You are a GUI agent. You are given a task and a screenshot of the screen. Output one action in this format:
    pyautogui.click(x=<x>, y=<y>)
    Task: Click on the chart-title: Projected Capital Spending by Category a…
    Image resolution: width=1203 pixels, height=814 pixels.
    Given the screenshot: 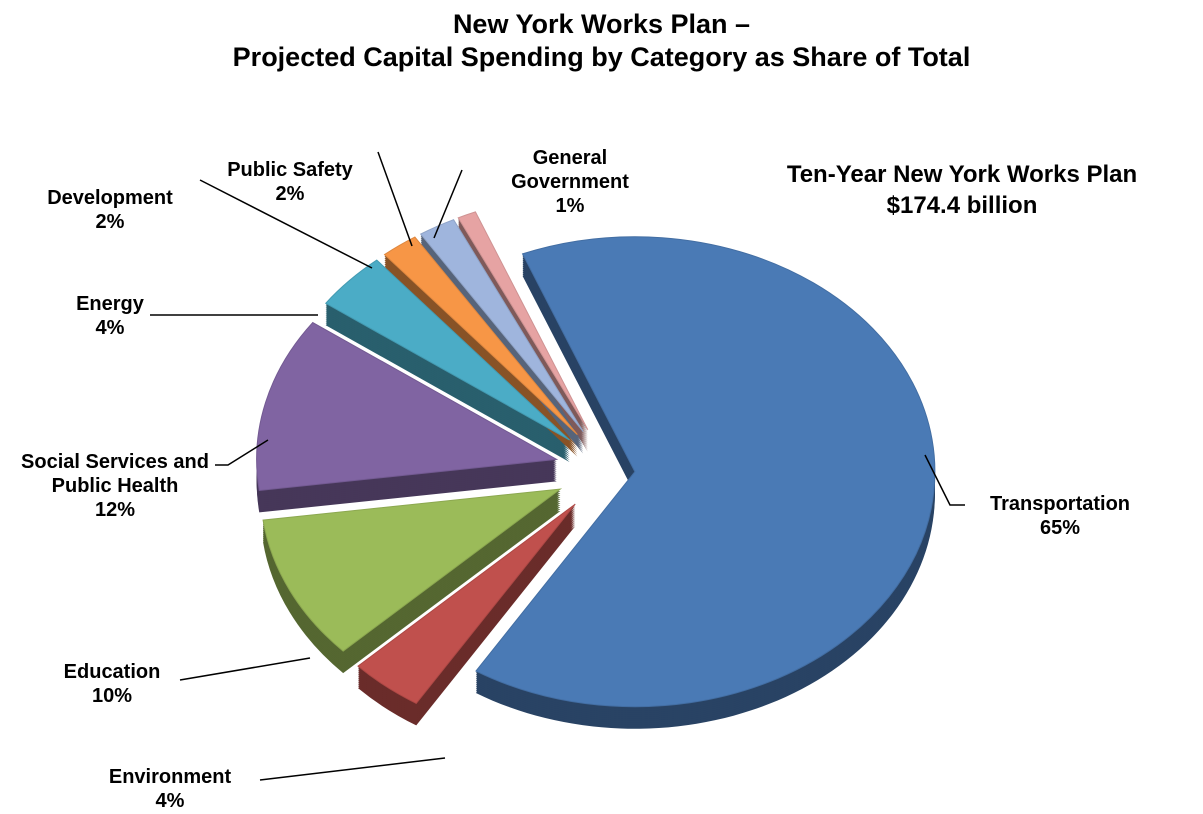 What is the action you would take?
    pyautogui.click(x=601, y=57)
    